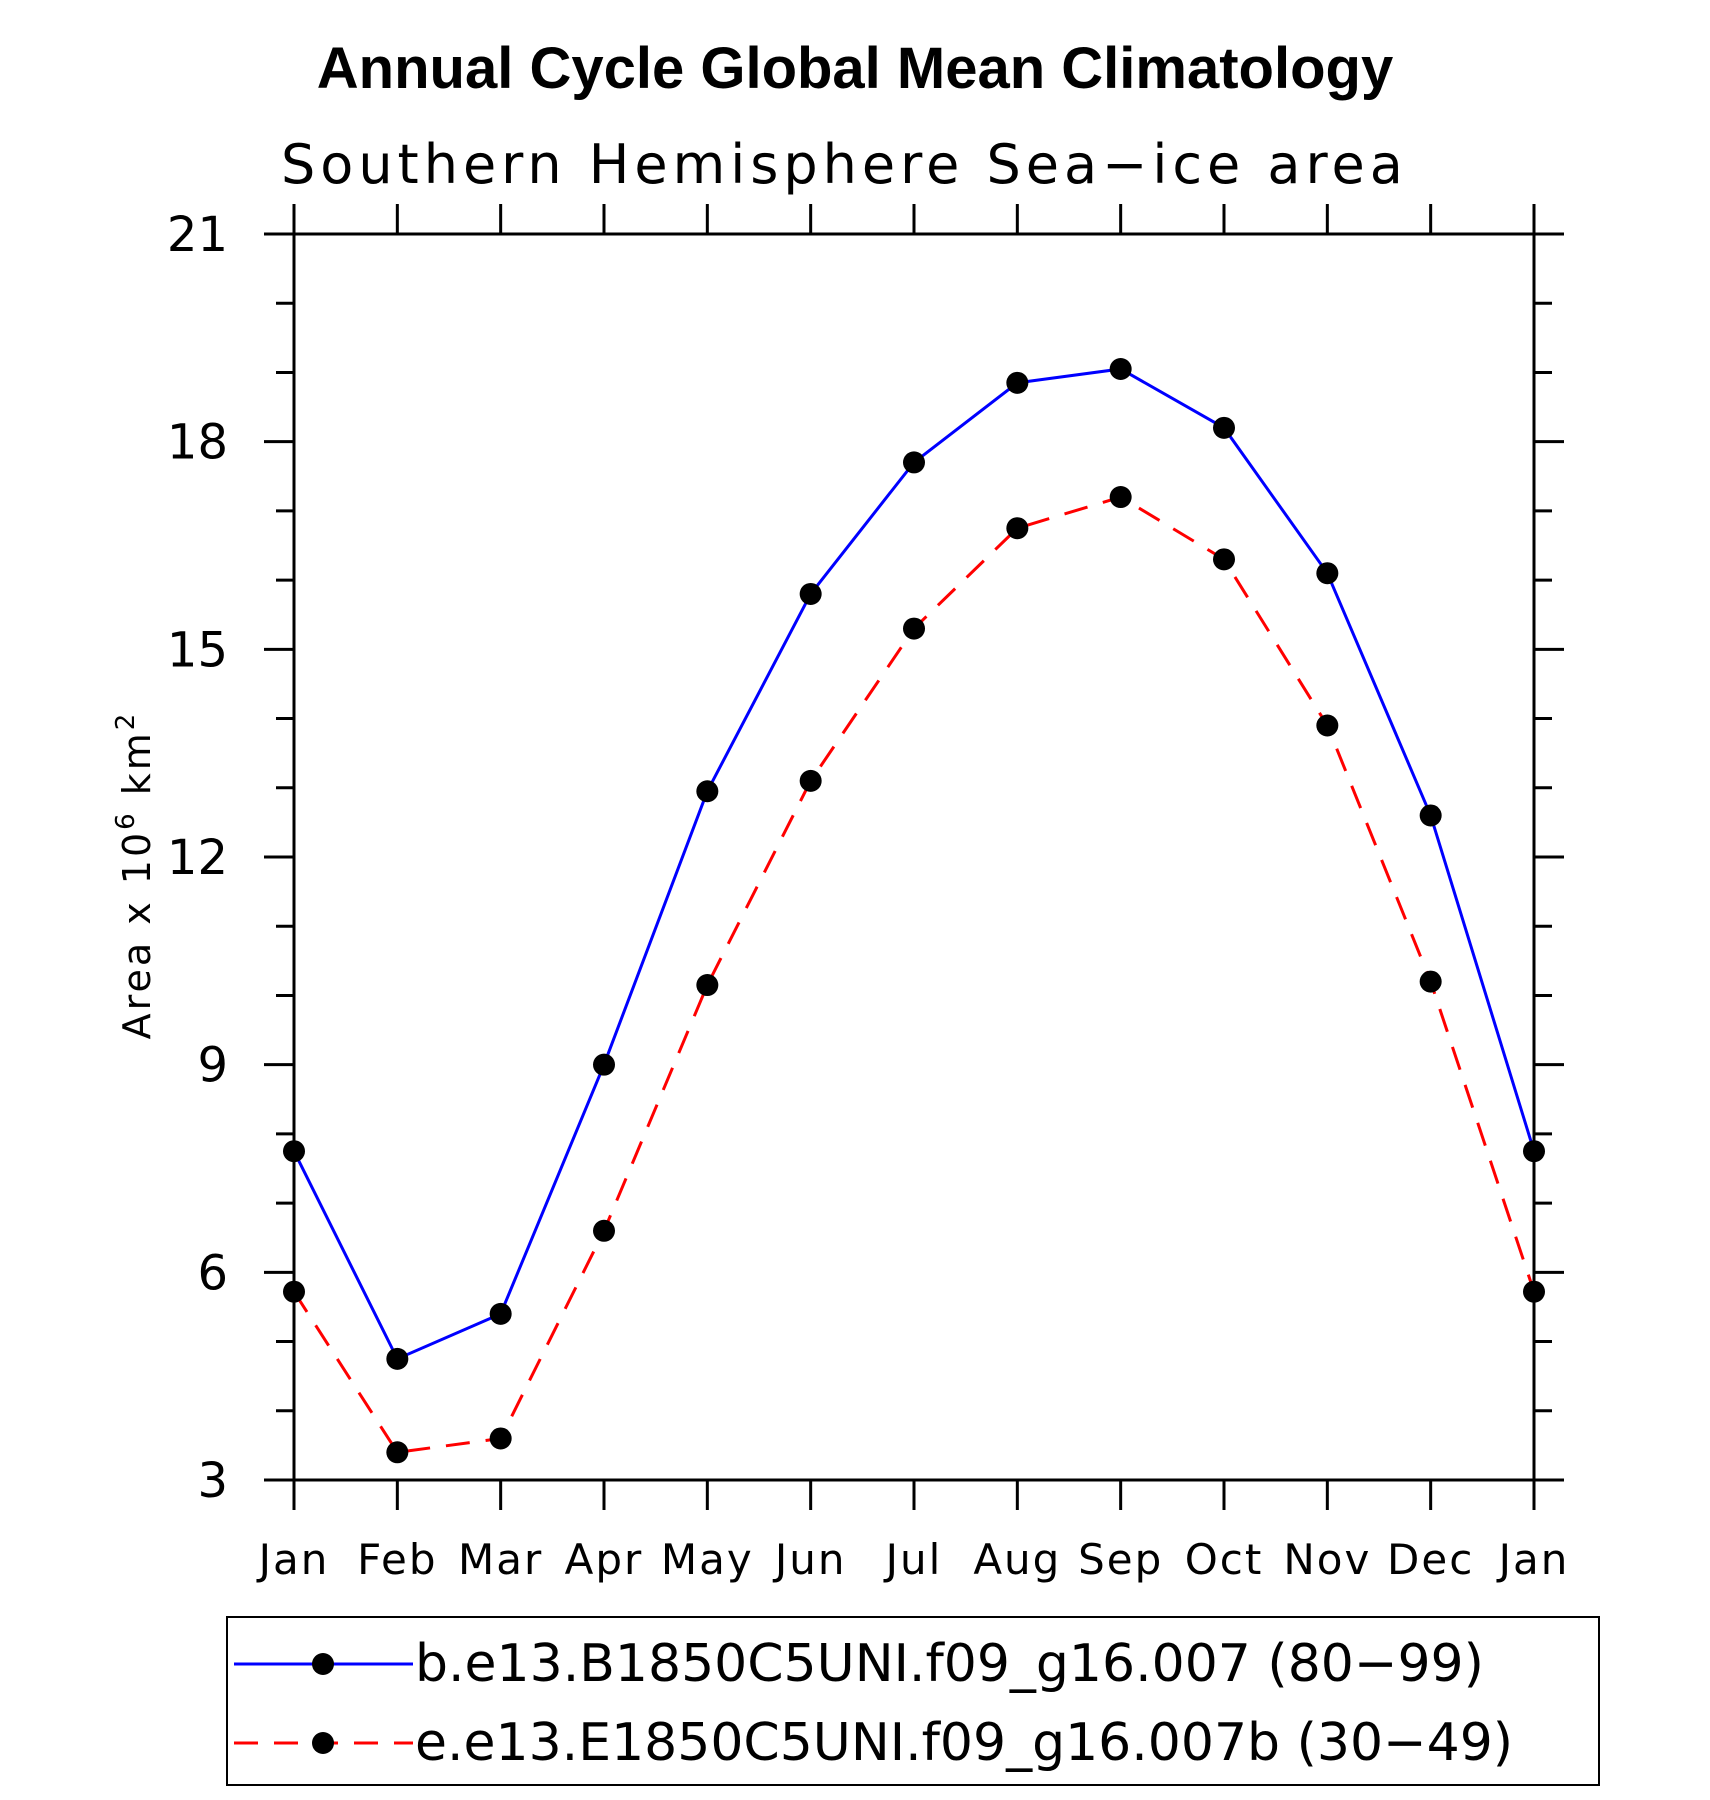  I want to click on legend-box, so click(913, 1701).